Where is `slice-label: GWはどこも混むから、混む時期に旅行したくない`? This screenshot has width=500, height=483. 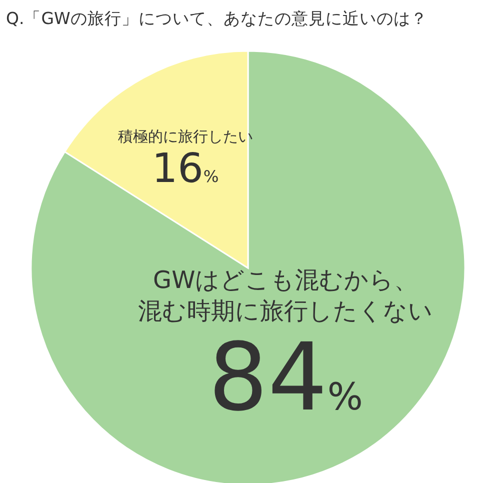 slice-label: GWはどこも混むから、混む時期に旅行したくない is located at coordinates (286, 296).